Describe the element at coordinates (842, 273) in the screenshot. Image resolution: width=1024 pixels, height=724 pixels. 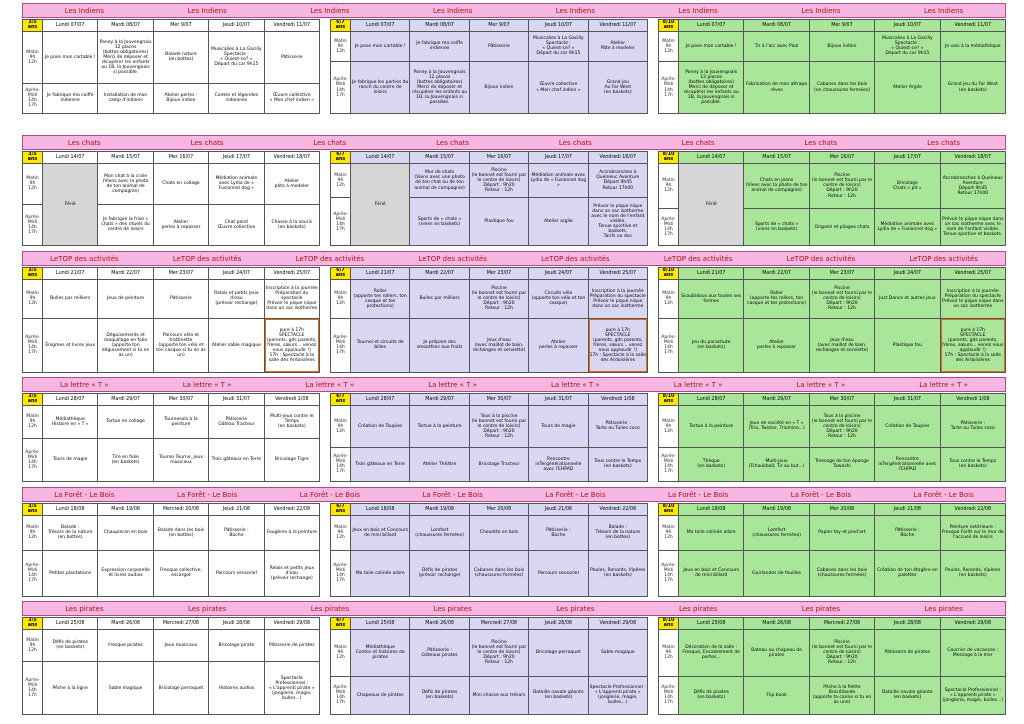
I see `day-header: Mer 23/07` at that location.